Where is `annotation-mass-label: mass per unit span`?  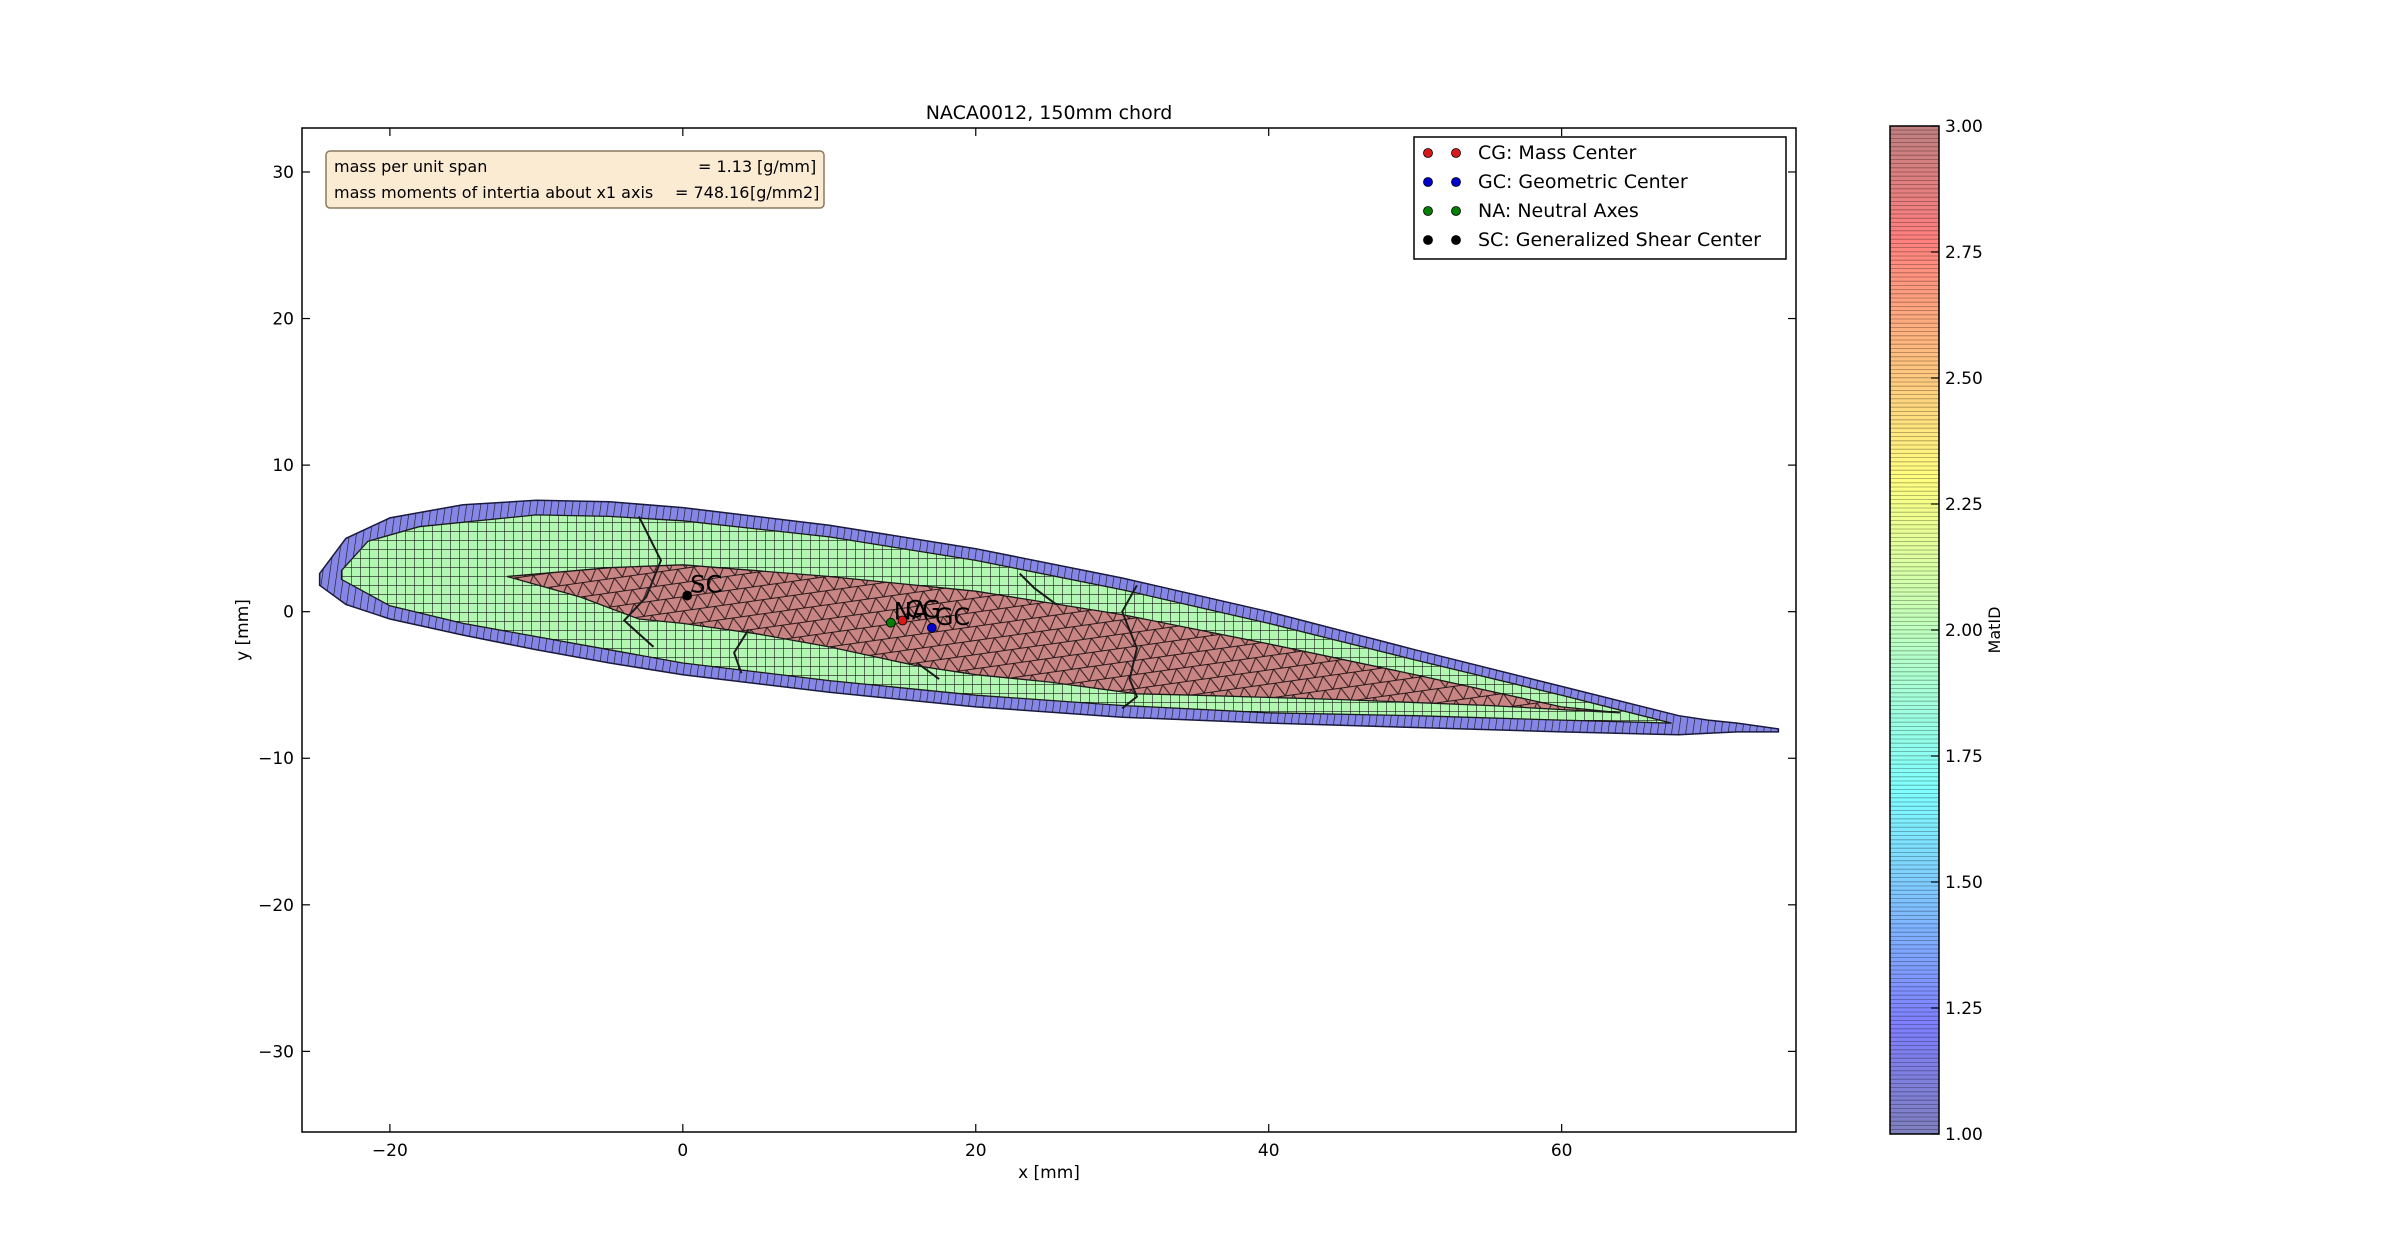
annotation-mass-label: mass per unit span is located at coordinates (410, 166).